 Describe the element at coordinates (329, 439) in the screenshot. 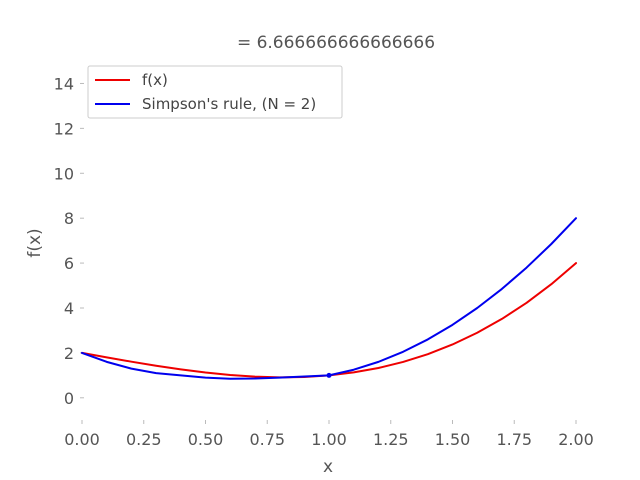

I see `x-tick-label: 1.00` at that location.